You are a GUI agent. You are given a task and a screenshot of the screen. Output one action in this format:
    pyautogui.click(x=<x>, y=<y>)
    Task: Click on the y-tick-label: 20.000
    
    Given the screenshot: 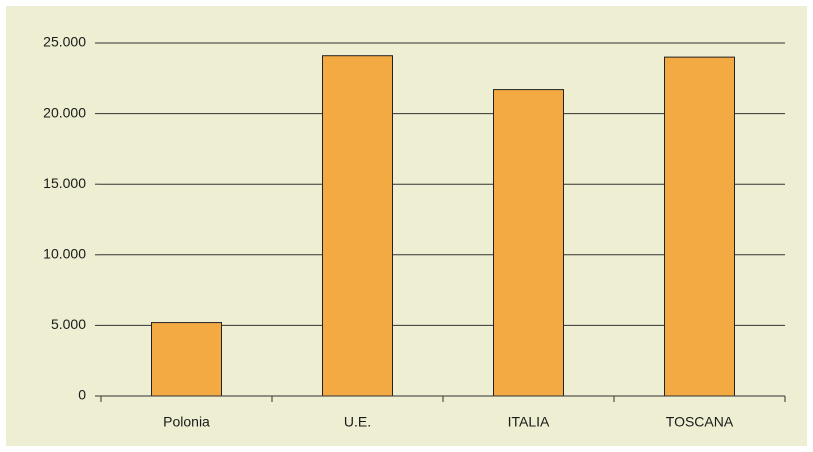 What is the action you would take?
    pyautogui.click(x=64, y=112)
    